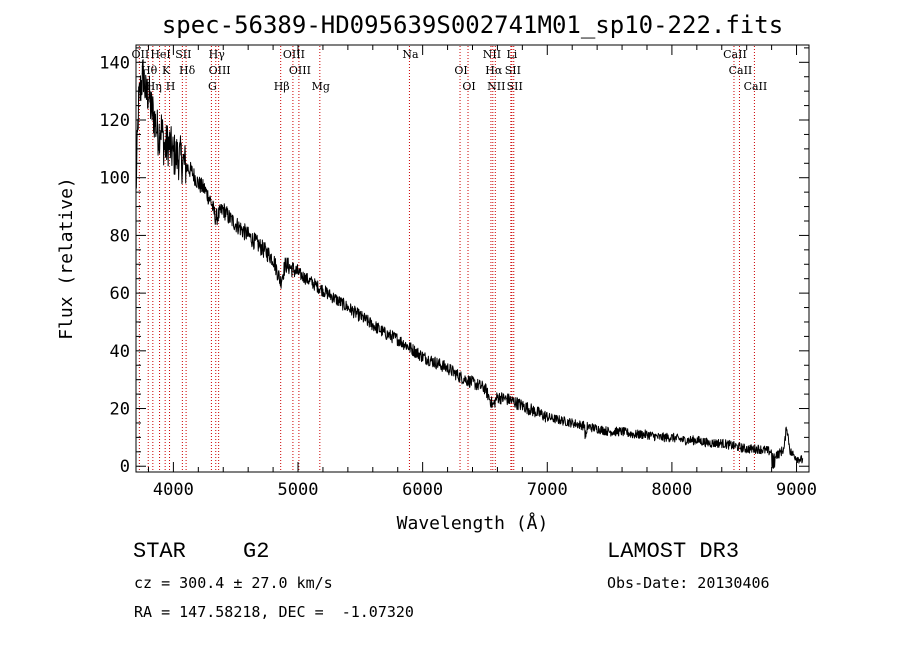  I want to click on y-tick-label: 100, so click(114, 179).